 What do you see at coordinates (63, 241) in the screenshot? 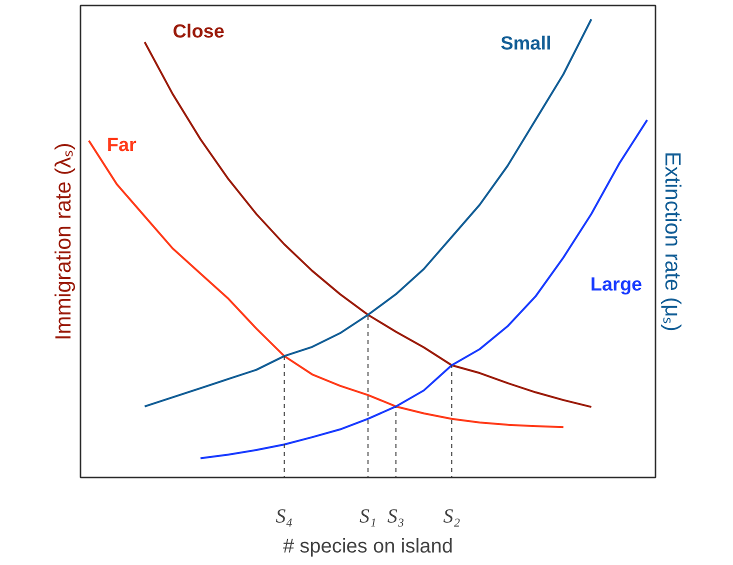
I see `y-axis-title: Immigration rate (λₛ)` at bounding box center [63, 241].